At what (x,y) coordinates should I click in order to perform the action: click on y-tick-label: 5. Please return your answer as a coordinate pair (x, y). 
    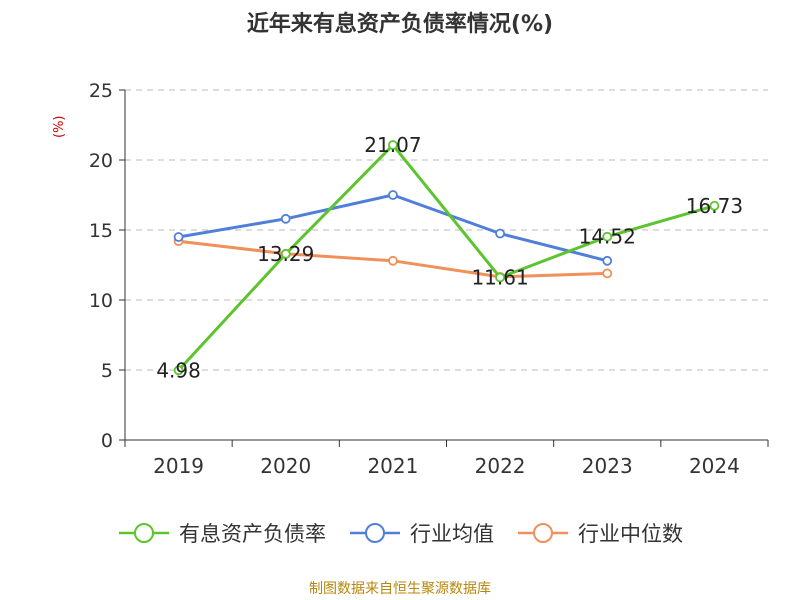
    Looking at the image, I should click on (107, 371).